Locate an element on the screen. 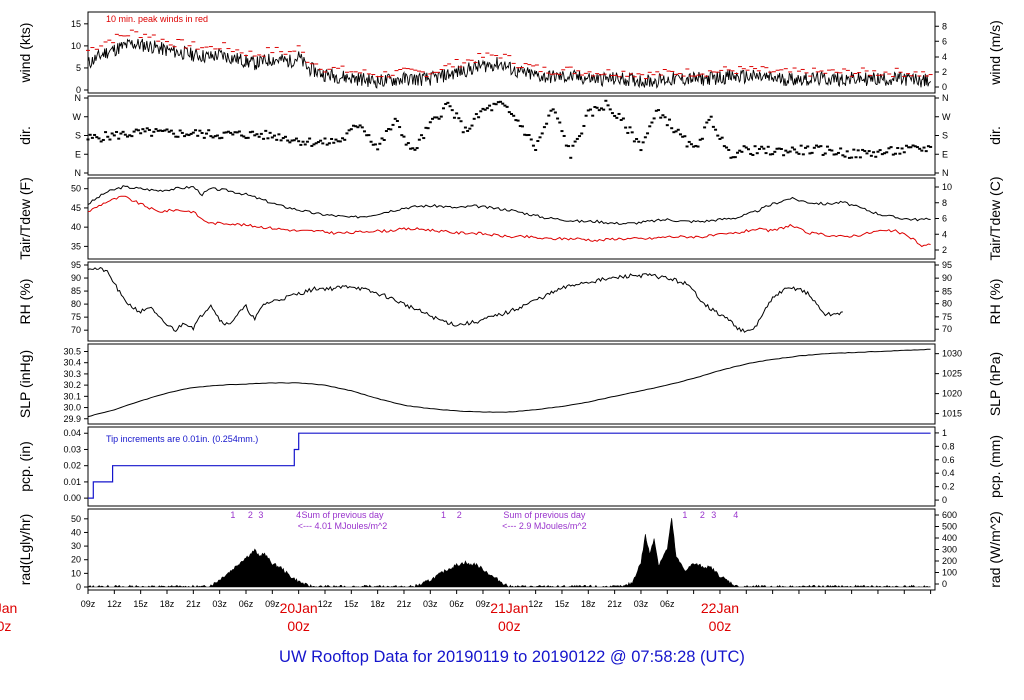  ytick-right-label-slp: 1025 is located at coordinates (952, 374).